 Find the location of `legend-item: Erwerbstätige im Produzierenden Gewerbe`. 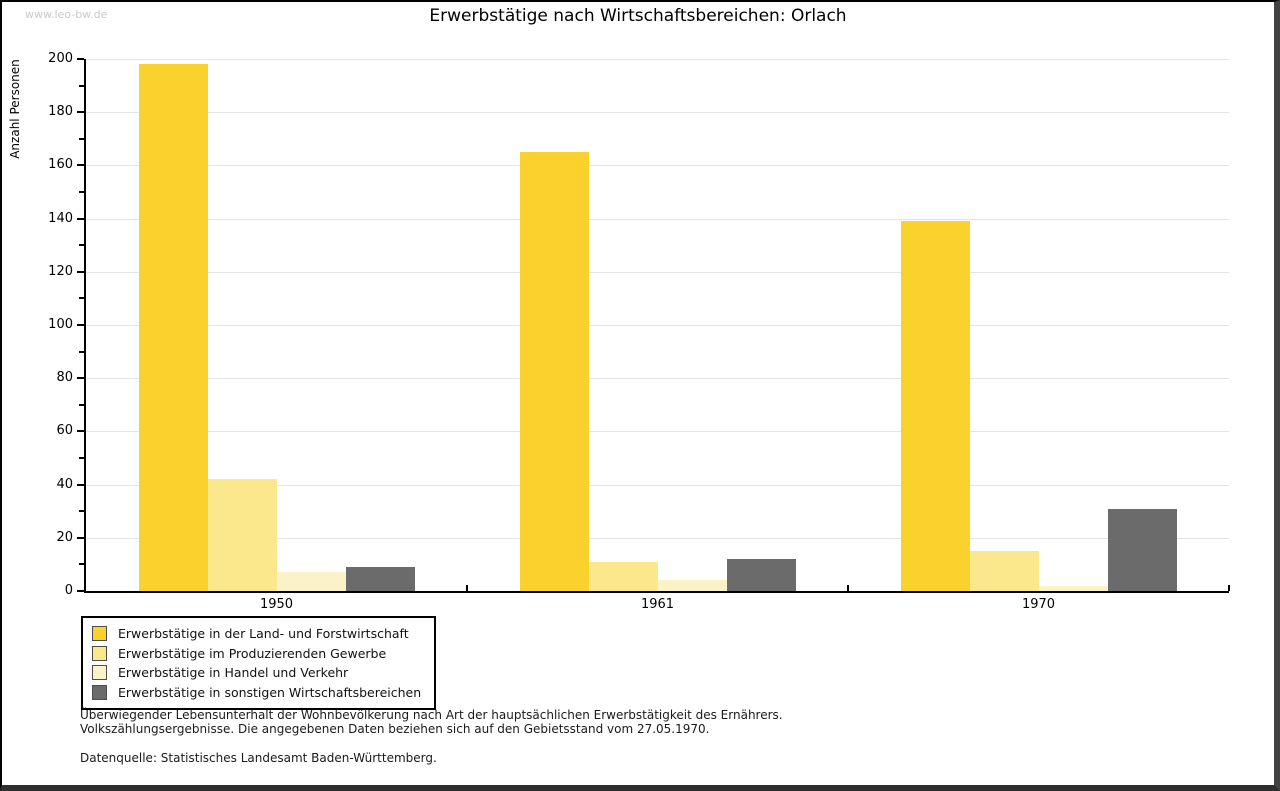

legend-item: Erwerbstätige im Produzierenden Gewerbe is located at coordinates (256, 654).